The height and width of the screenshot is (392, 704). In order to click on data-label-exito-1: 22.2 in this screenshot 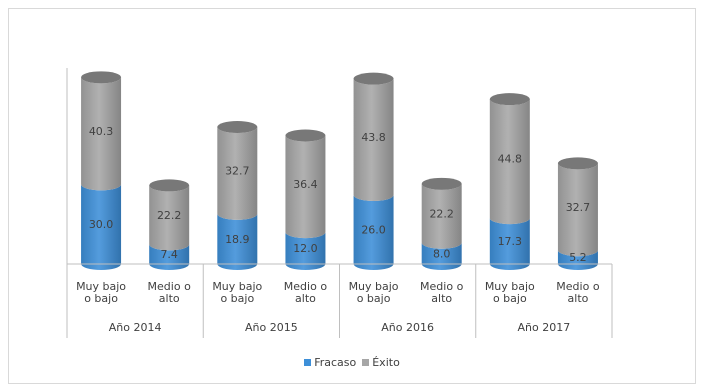, I will do `click(169, 215)`.